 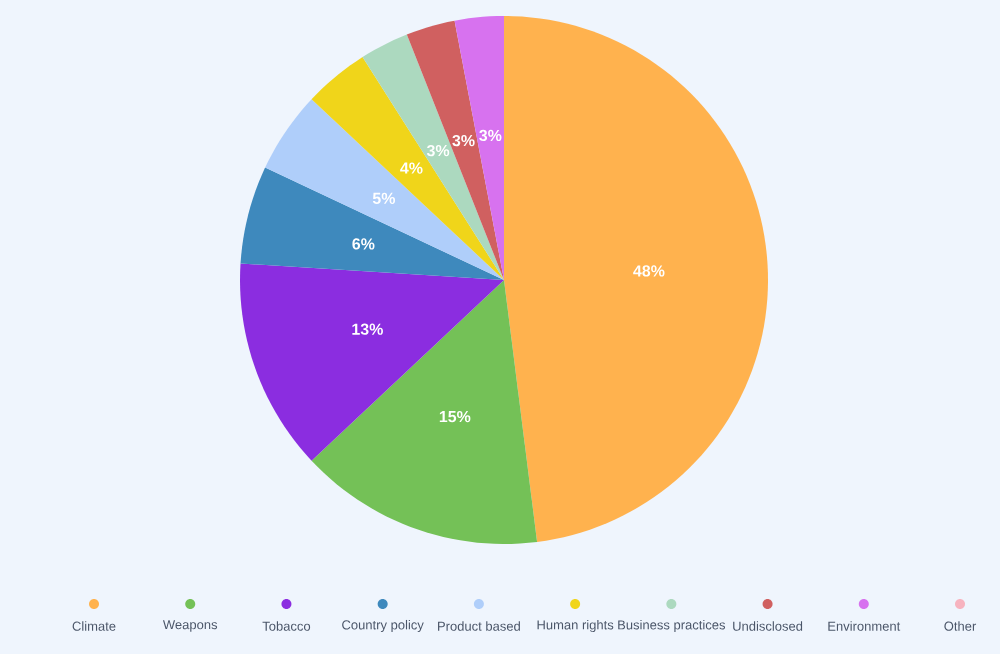 I want to click on data-label: 6%, so click(x=363, y=244).